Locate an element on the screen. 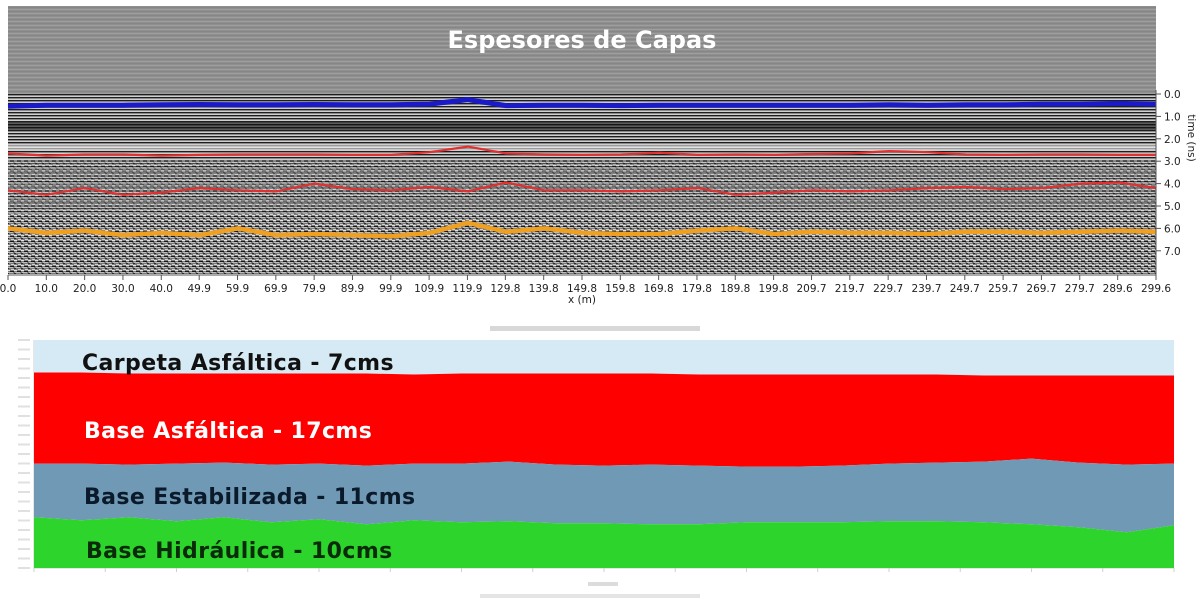 This screenshot has height=600, width=1200. y-axis: 0.0 1.0 2.0 3.0 4.0 5.0 6.0 7.0 is located at coordinates (1168, 182).